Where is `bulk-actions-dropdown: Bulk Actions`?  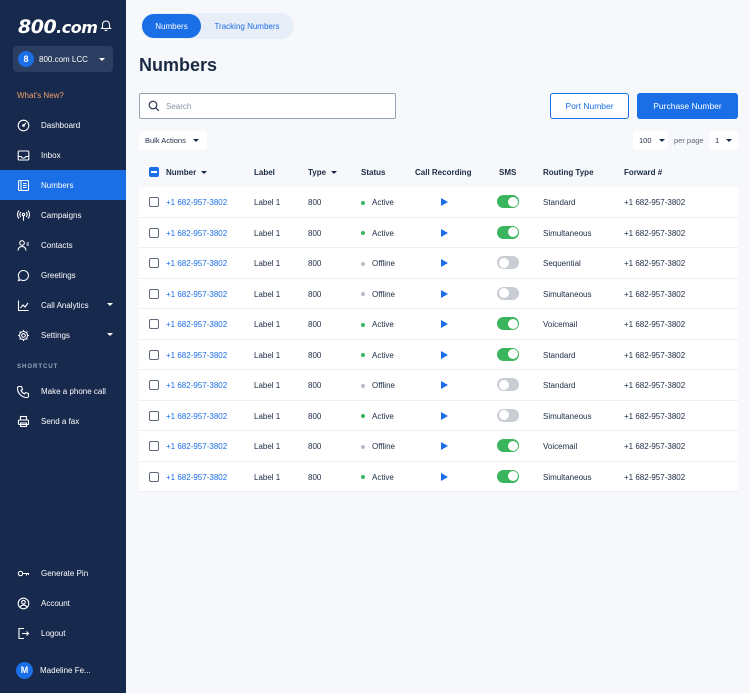 bulk-actions-dropdown: Bulk Actions is located at coordinates (173, 140).